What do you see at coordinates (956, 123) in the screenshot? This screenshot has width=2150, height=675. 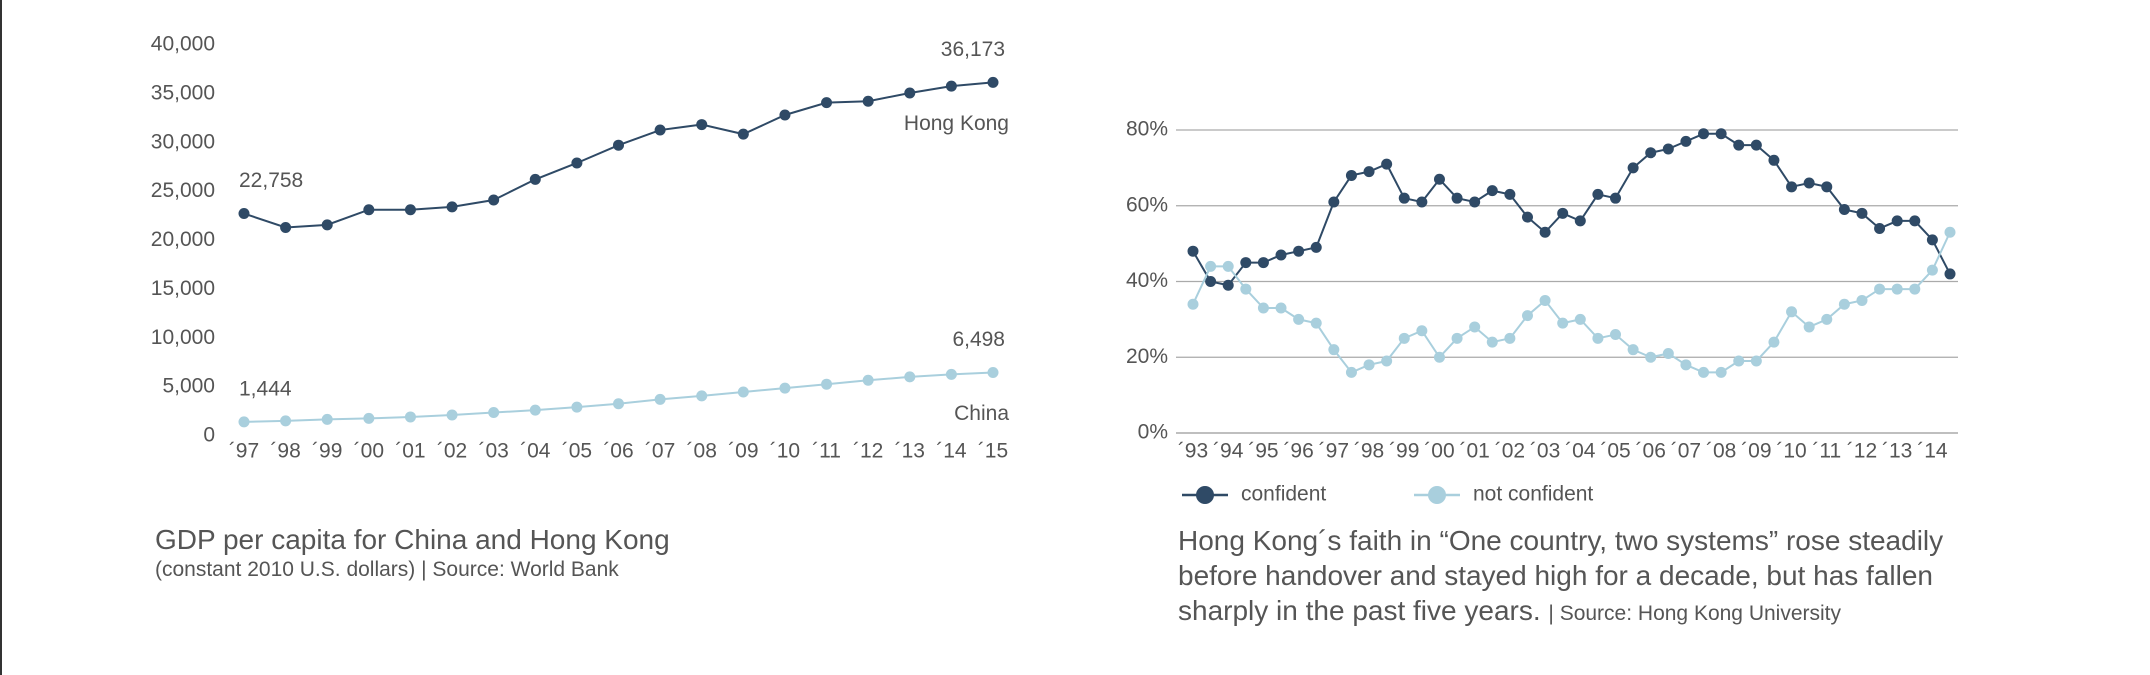 I see `series-label: Hong Kong` at bounding box center [956, 123].